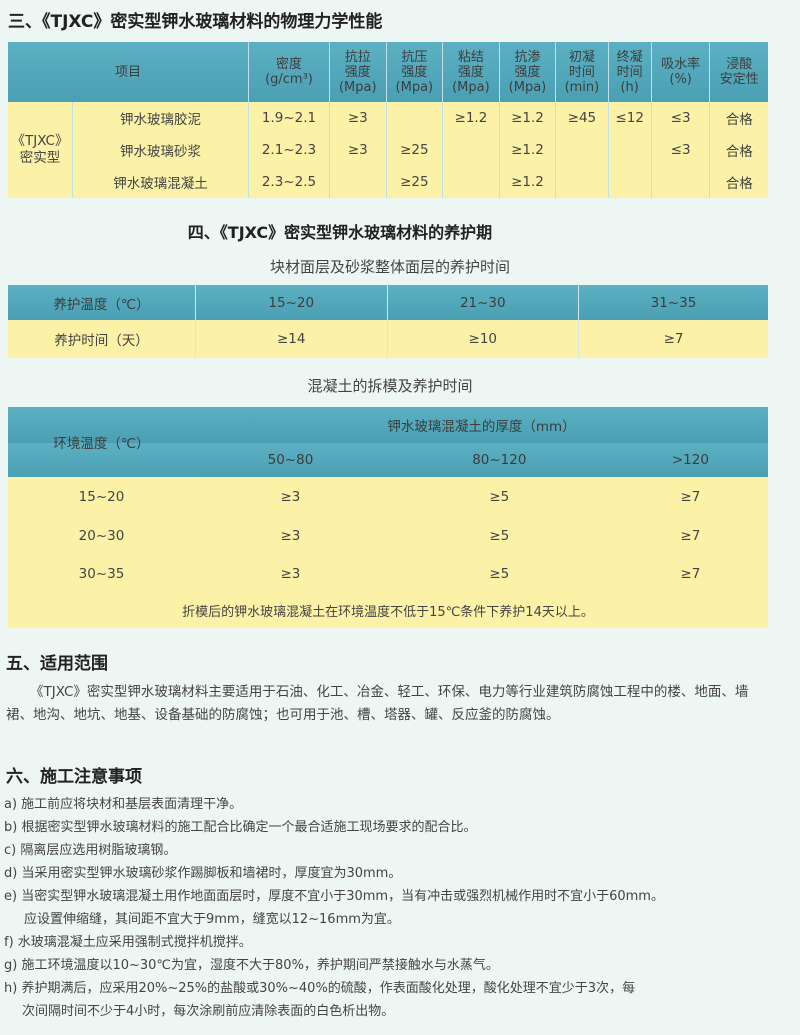  What do you see at coordinates (388, 536) in the screenshot?
I see `table-row: 20~30 ≥3 ≥5 ≥7` at bounding box center [388, 536].